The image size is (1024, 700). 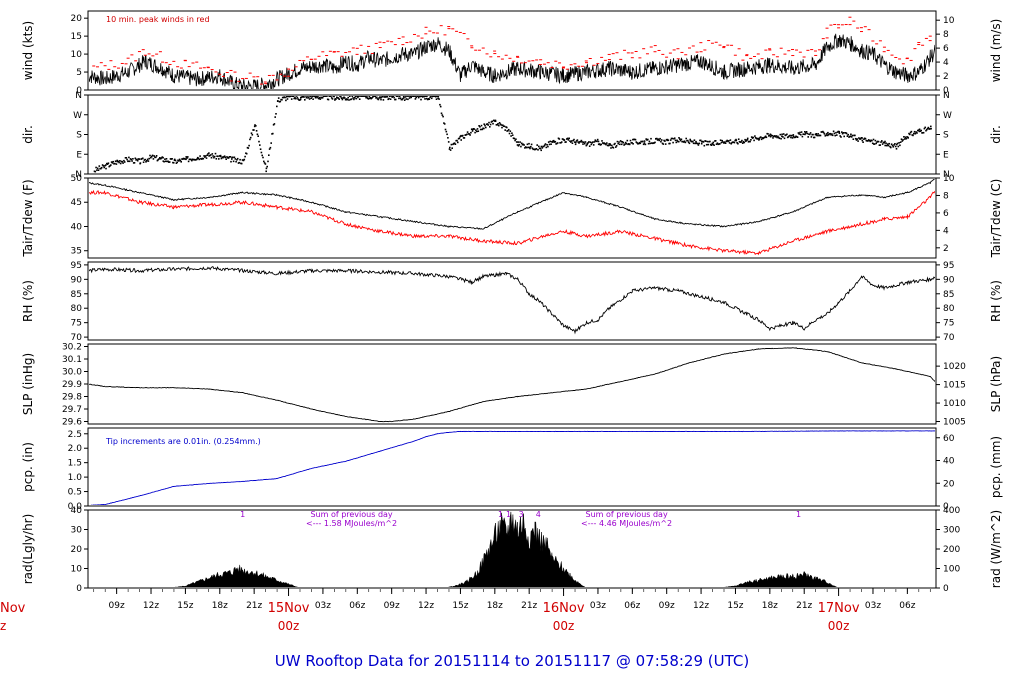 I want to click on ytick-label: 30.1, so click(x=72, y=360).